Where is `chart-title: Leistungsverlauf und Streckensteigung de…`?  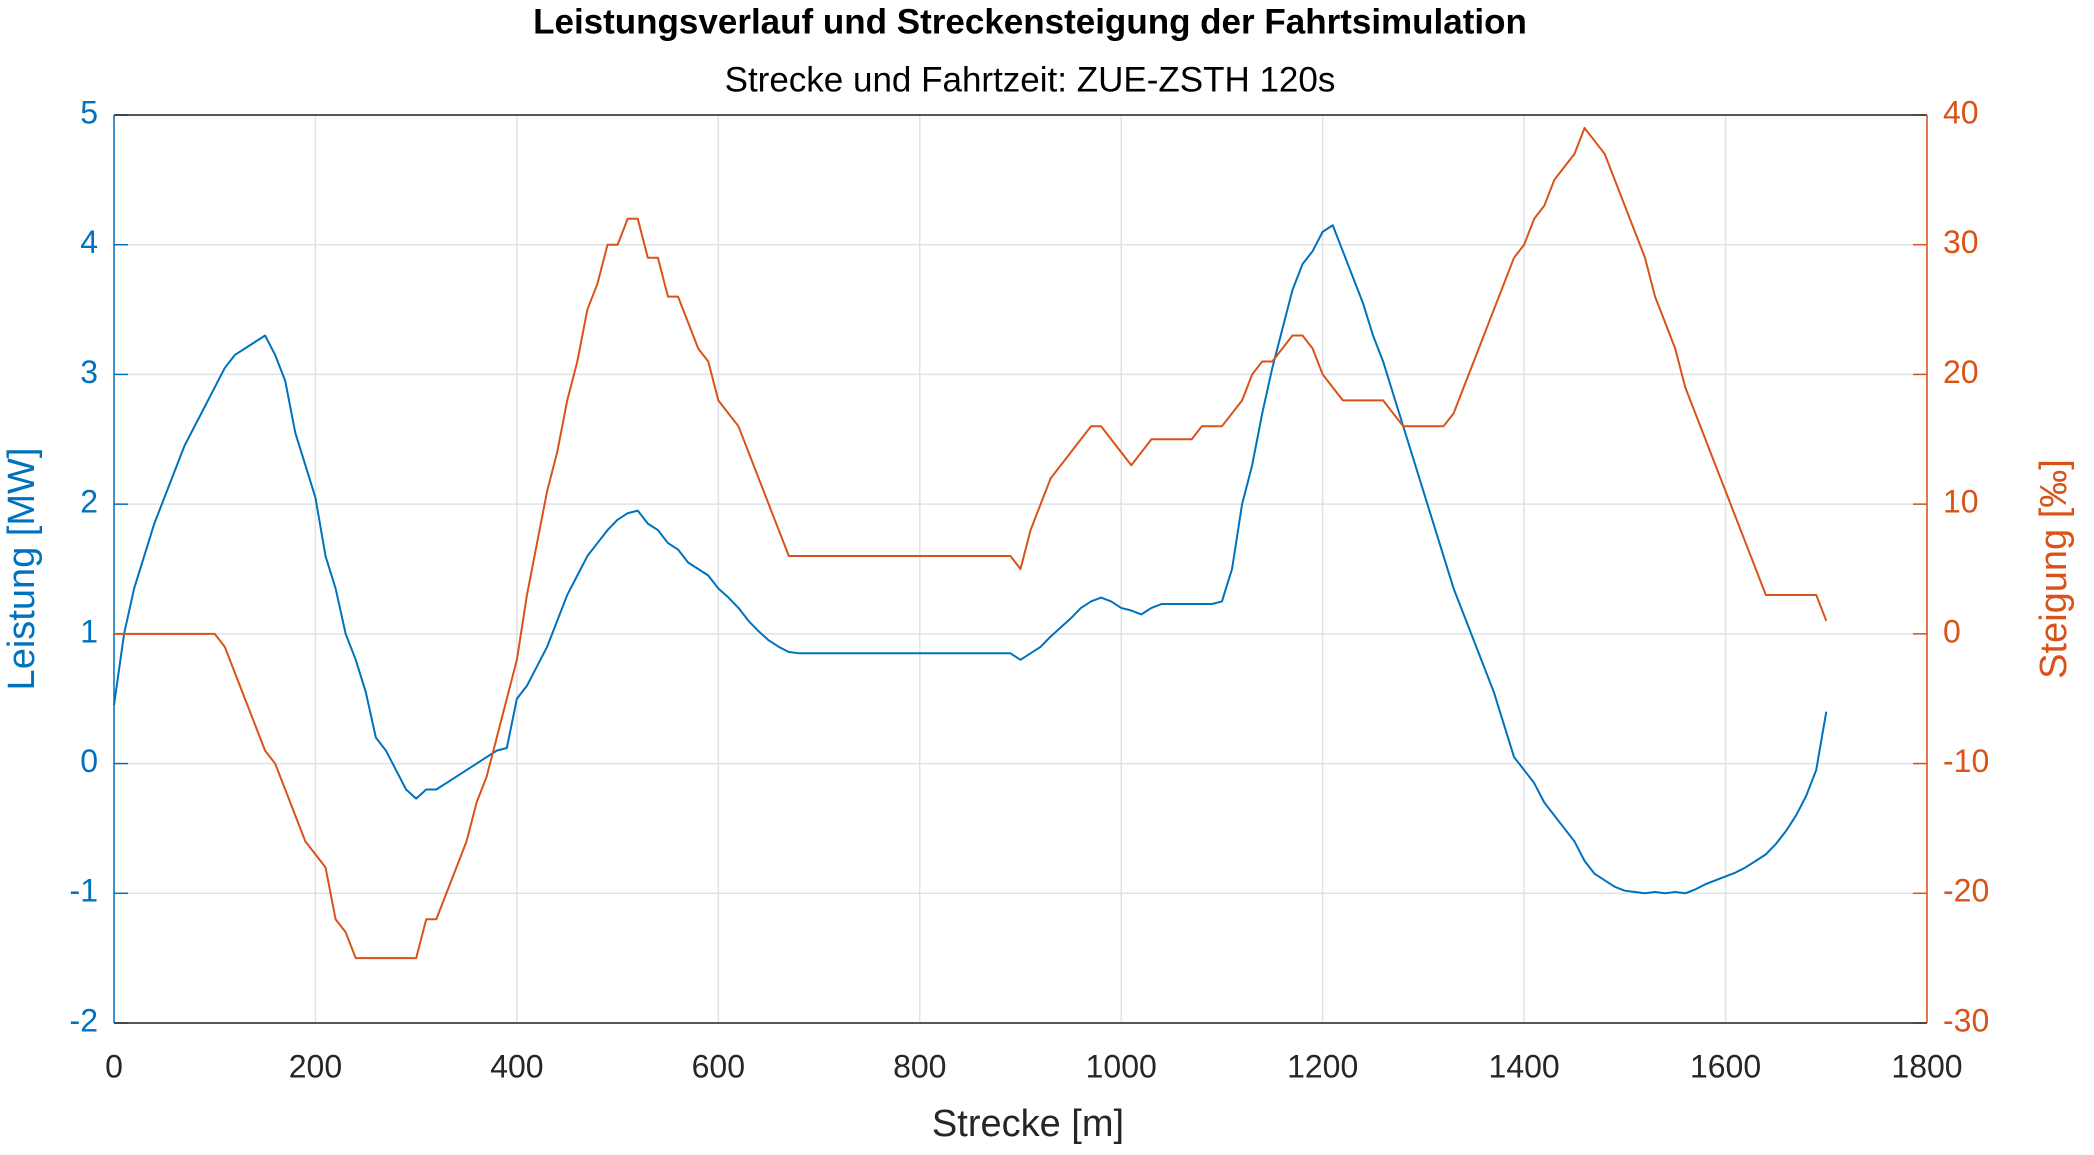
chart-title: Leistungsverlauf und Streckensteigung de… is located at coordinates (1030, 21).